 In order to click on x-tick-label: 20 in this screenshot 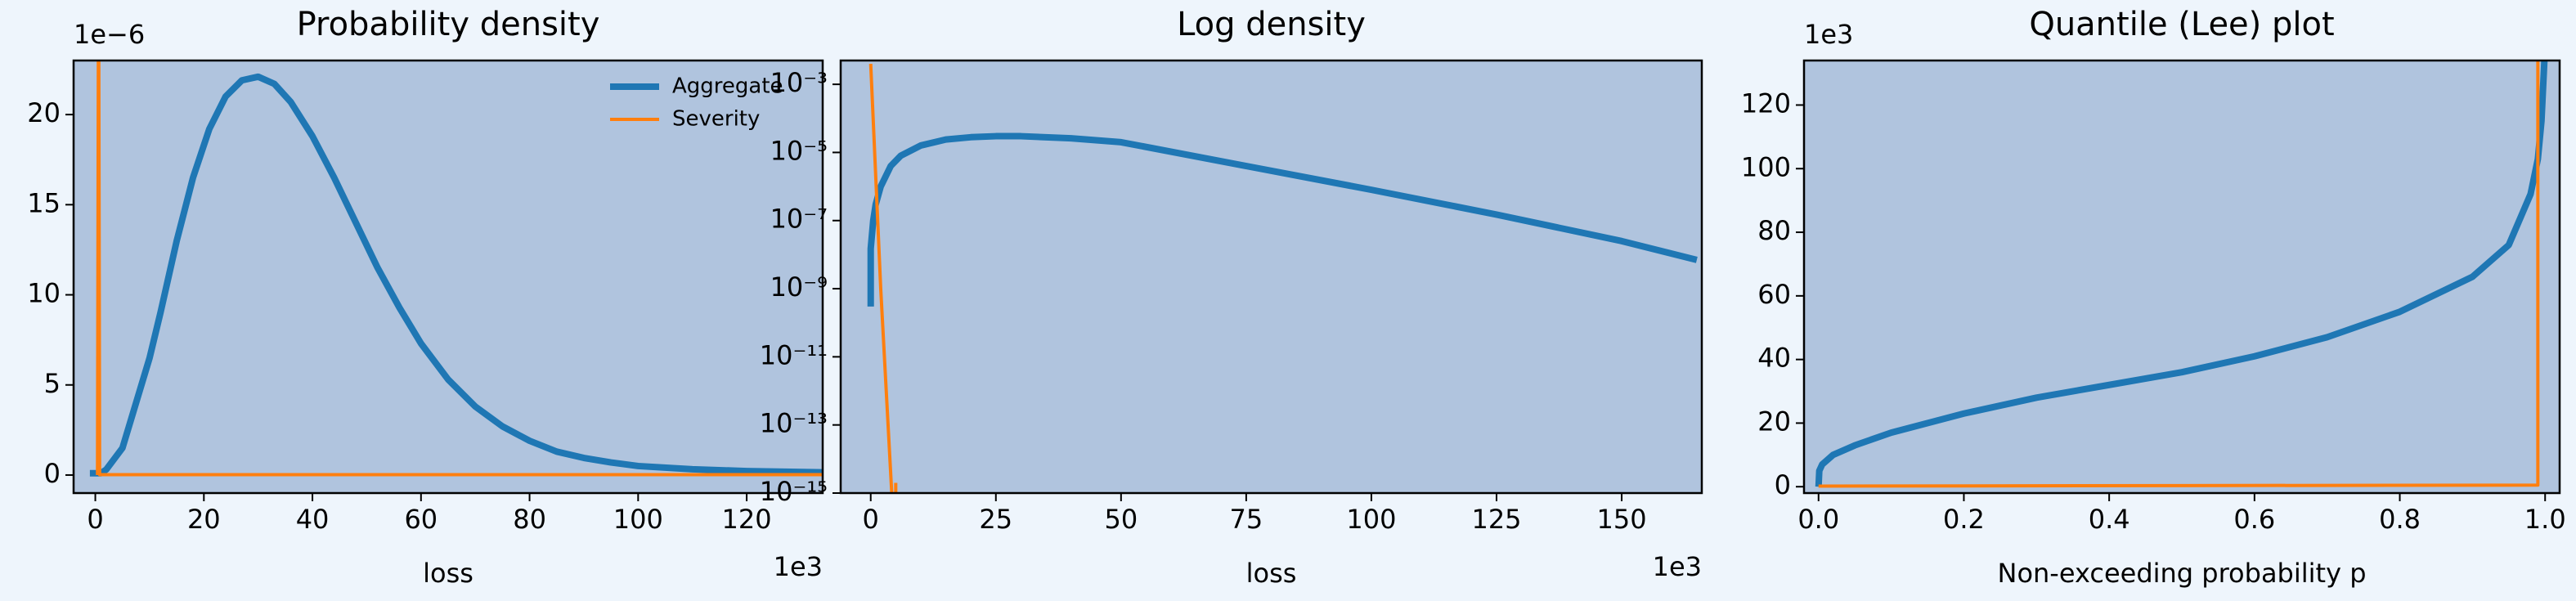, I will do `click(204, 519)`.